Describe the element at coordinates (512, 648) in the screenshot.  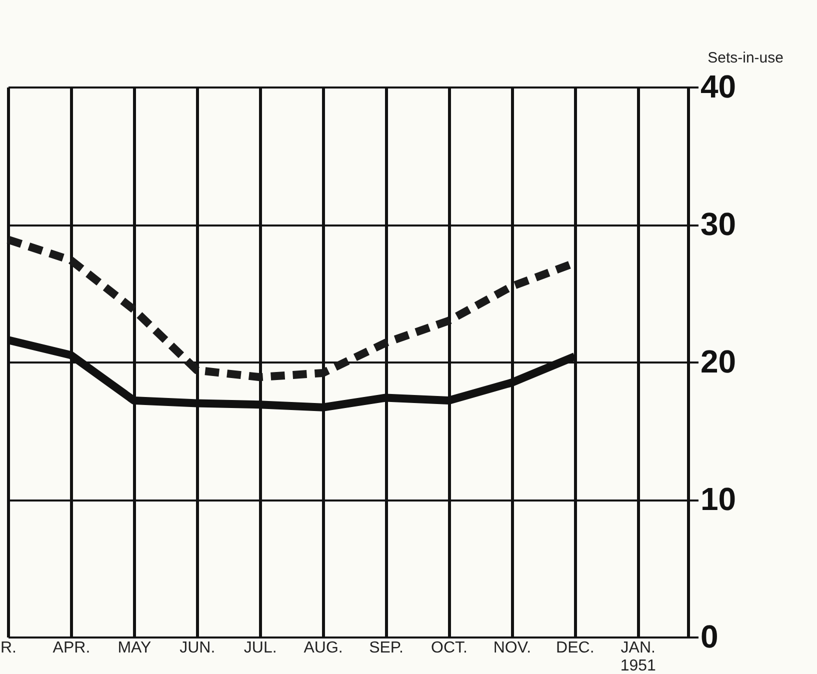
I see `x-tick-label: NOV.` at that location.